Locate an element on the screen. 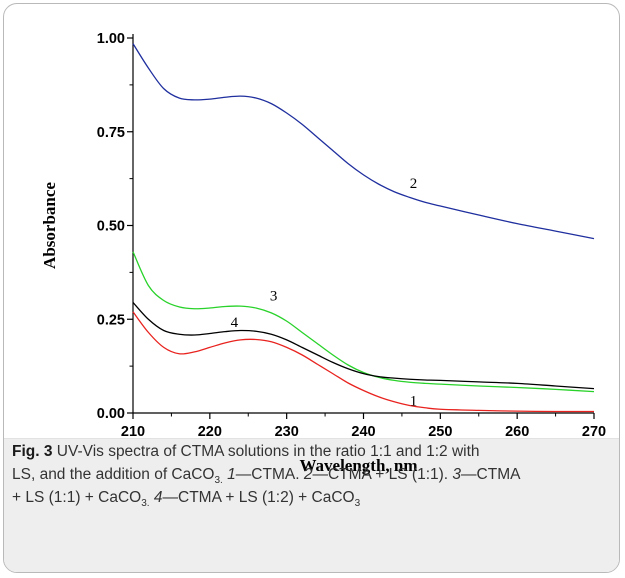  caption-curve-number: 3 is located at coordinates (457, 474).